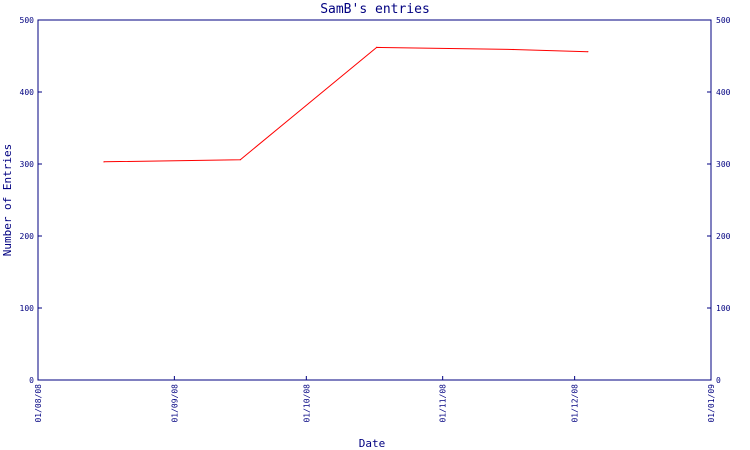 The width and height of the screenshot is (750, 450). Describe the element at coordinates (306, 403) in the screenshot. I see `x-tick-label-2: 01/10/08` at that location.